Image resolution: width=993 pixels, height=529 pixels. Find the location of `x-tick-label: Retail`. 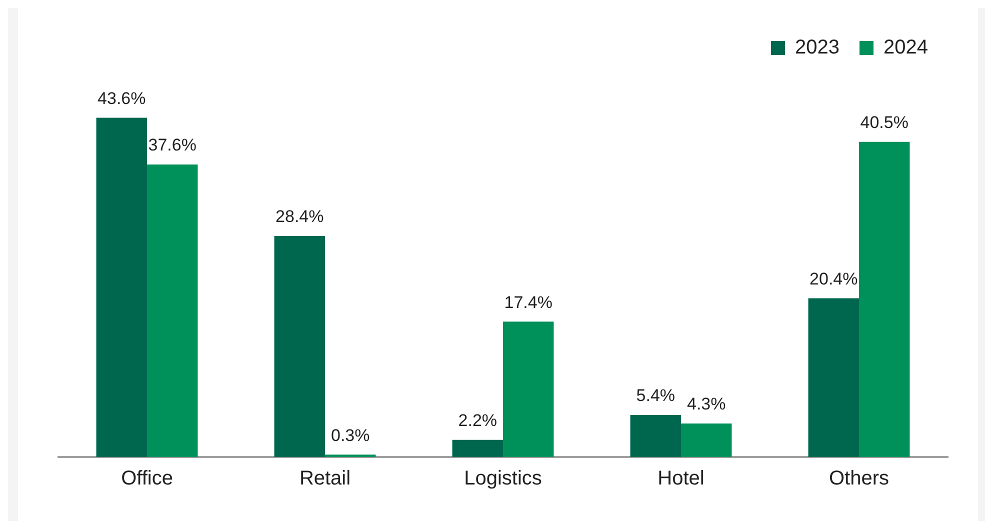

x-tick-label: Retail is located at coordinates (325, 479).